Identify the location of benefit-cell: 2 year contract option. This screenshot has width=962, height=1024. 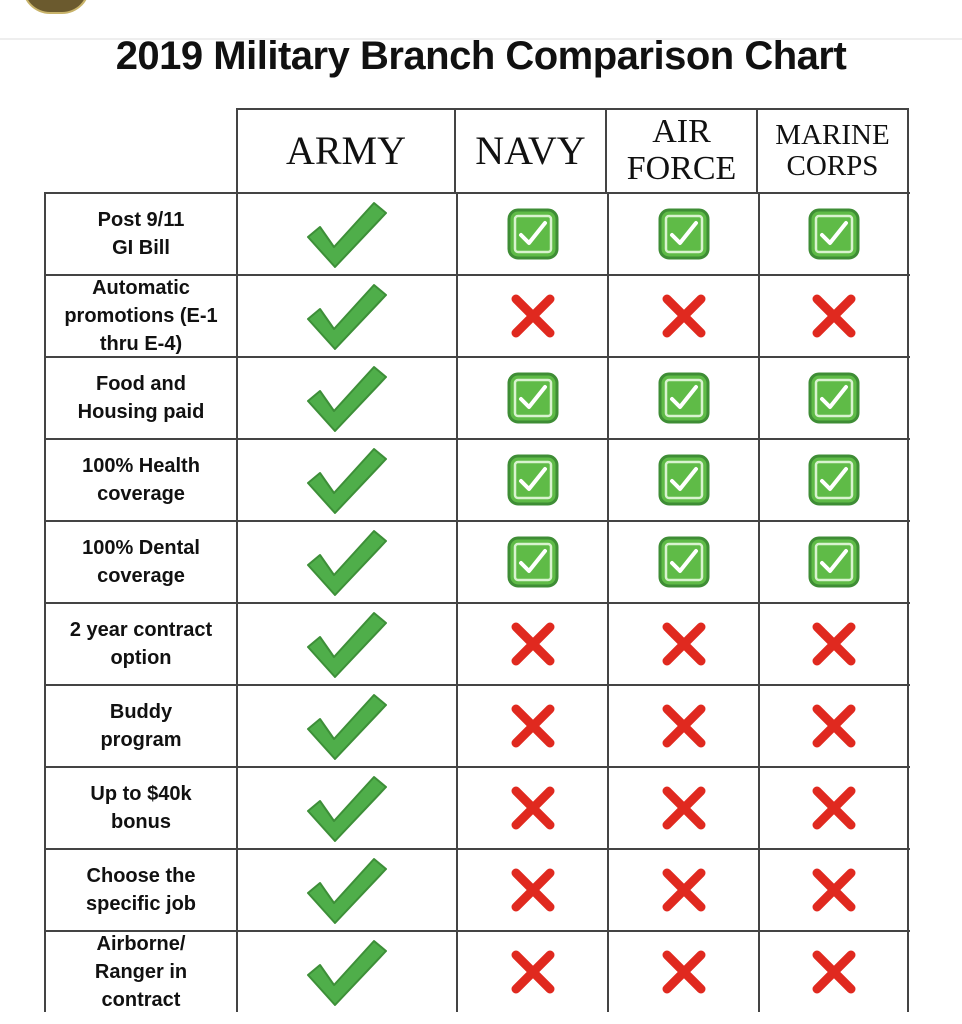
(140, 644).